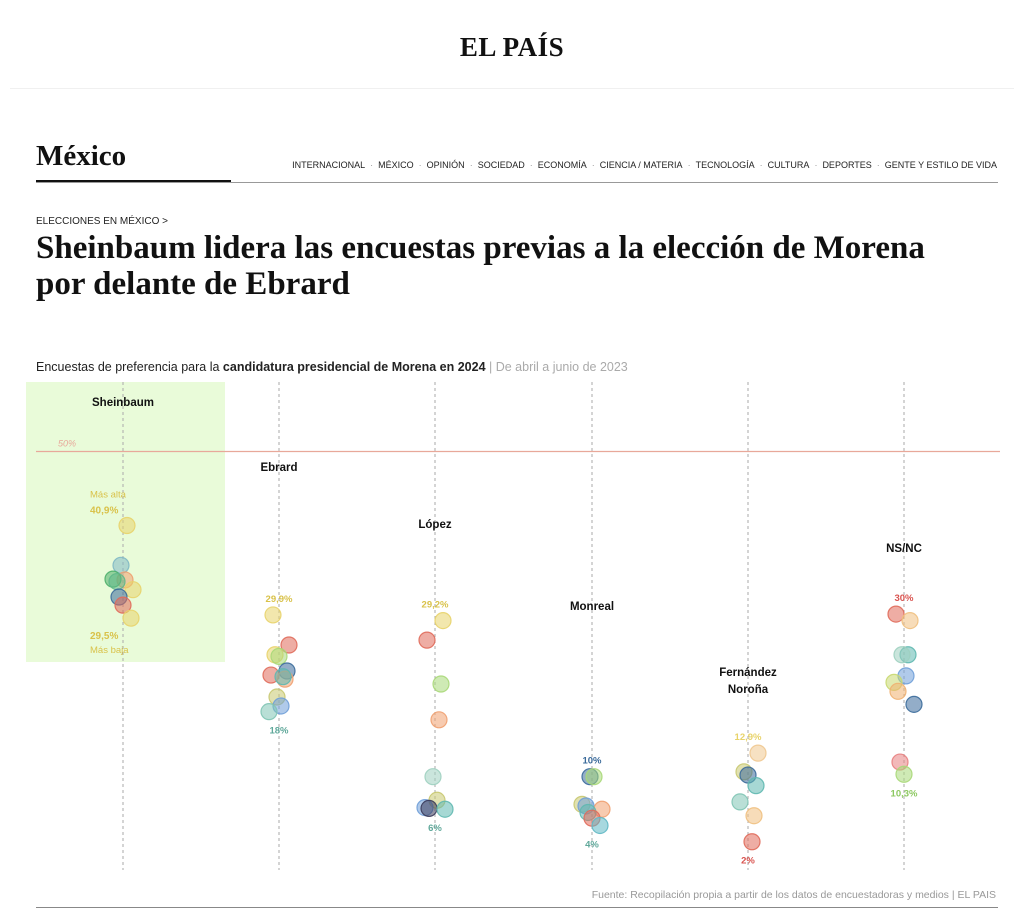 The width and height of the screenshot is (1024, 923). What do you see at coordinates (641, 165) in the screenshot?
I see `nav-item: CIENCIA / MATERIA` at bounding box center [641, 165].